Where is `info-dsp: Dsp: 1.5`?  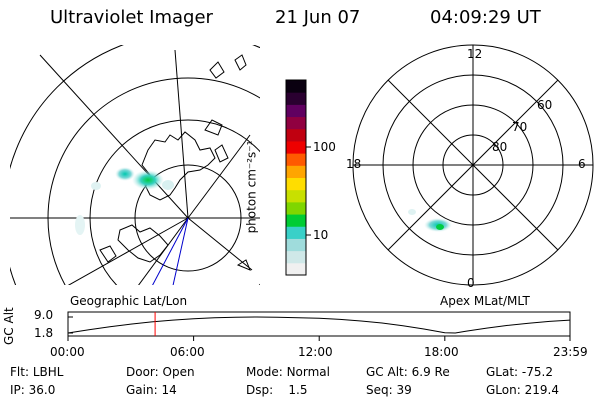
info-dsp: Dsp: 1.5 is located at coordinates (277, 390).